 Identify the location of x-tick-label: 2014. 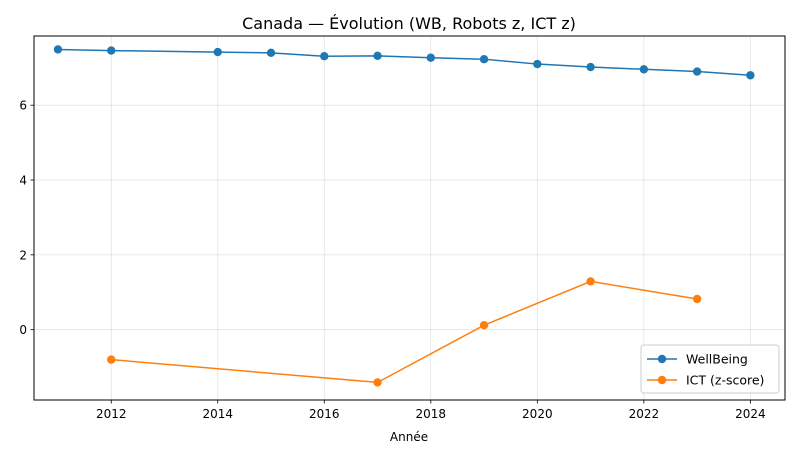
(217, 414).